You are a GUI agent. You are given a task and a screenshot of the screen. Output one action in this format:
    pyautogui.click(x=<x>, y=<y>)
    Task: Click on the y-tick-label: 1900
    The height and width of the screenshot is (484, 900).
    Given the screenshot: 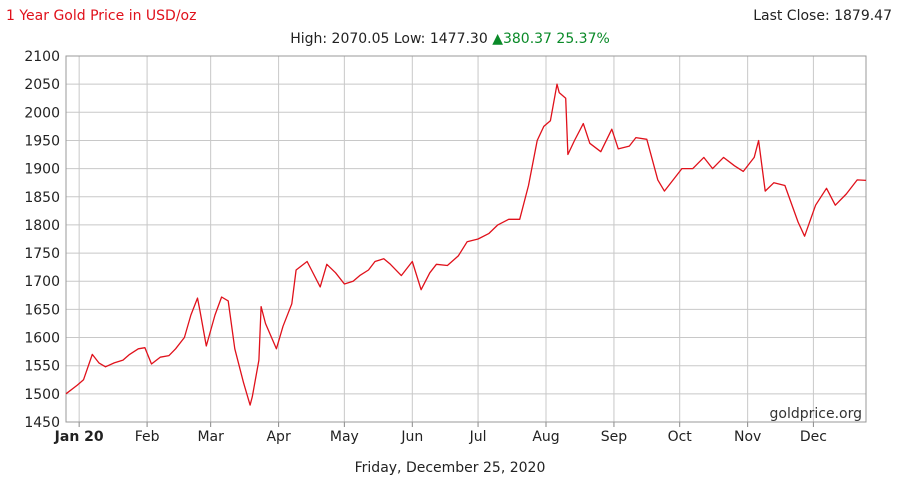 What is the action you would take?
    pyautogui.click(x=42, y=170)
    